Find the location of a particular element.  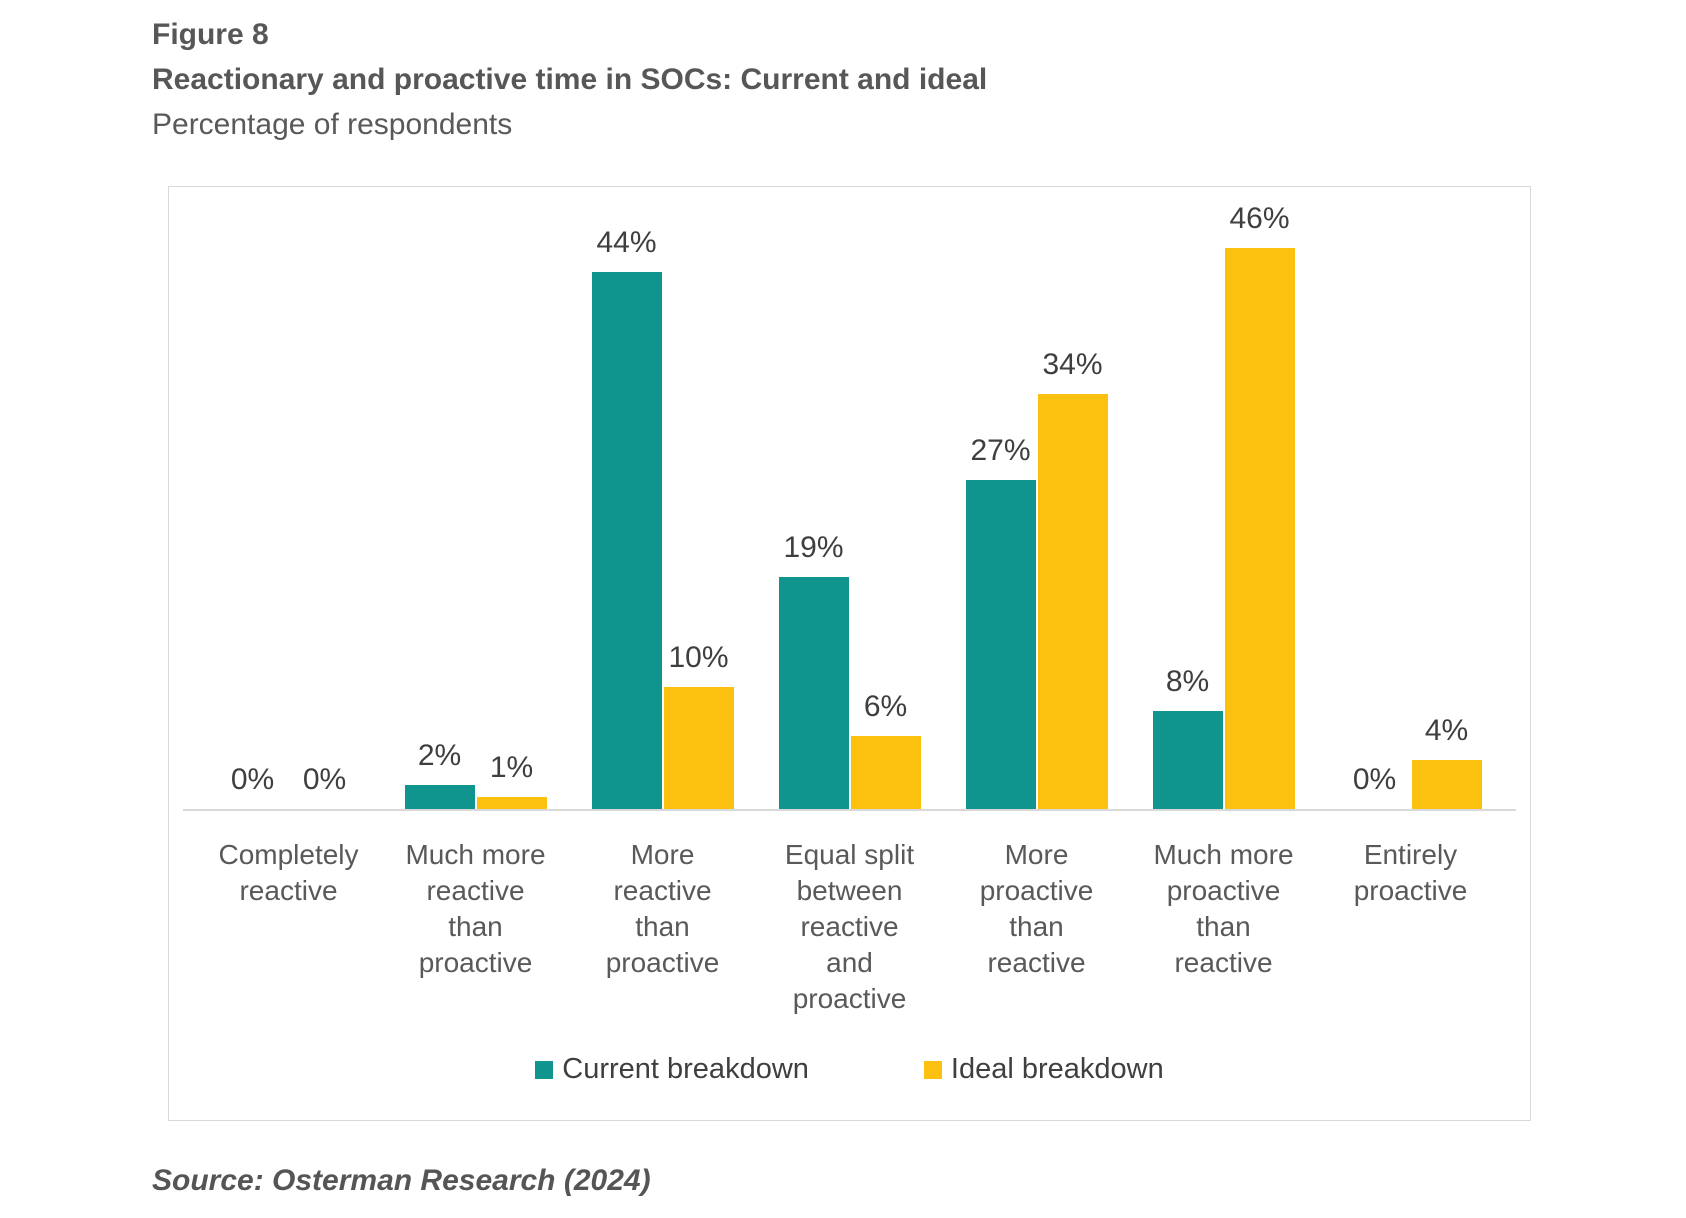

bar-slot: 2% is located at coordinates (439, 773).